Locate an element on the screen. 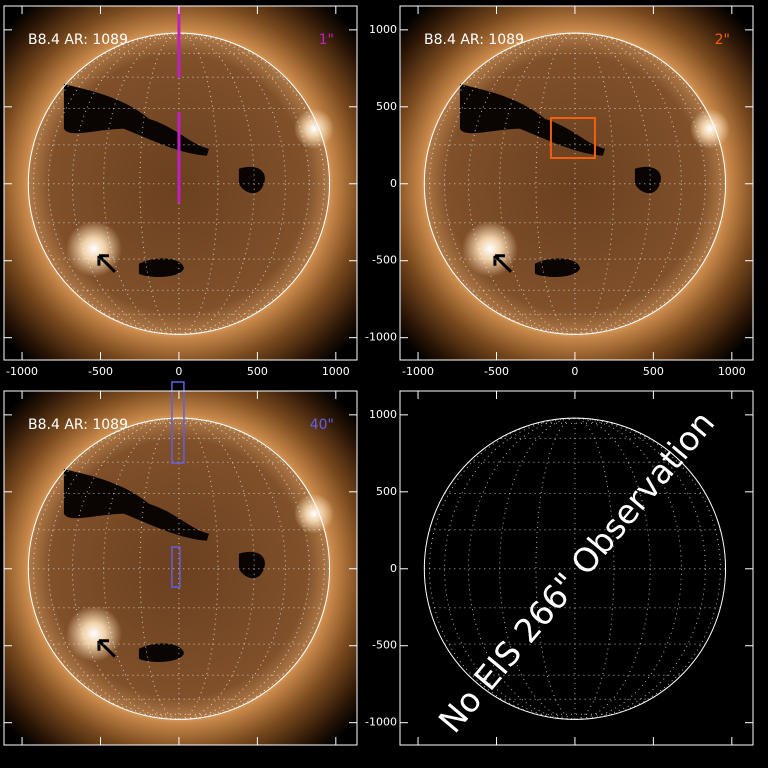  slit-label: 1" is located at coordinates (326, 40).